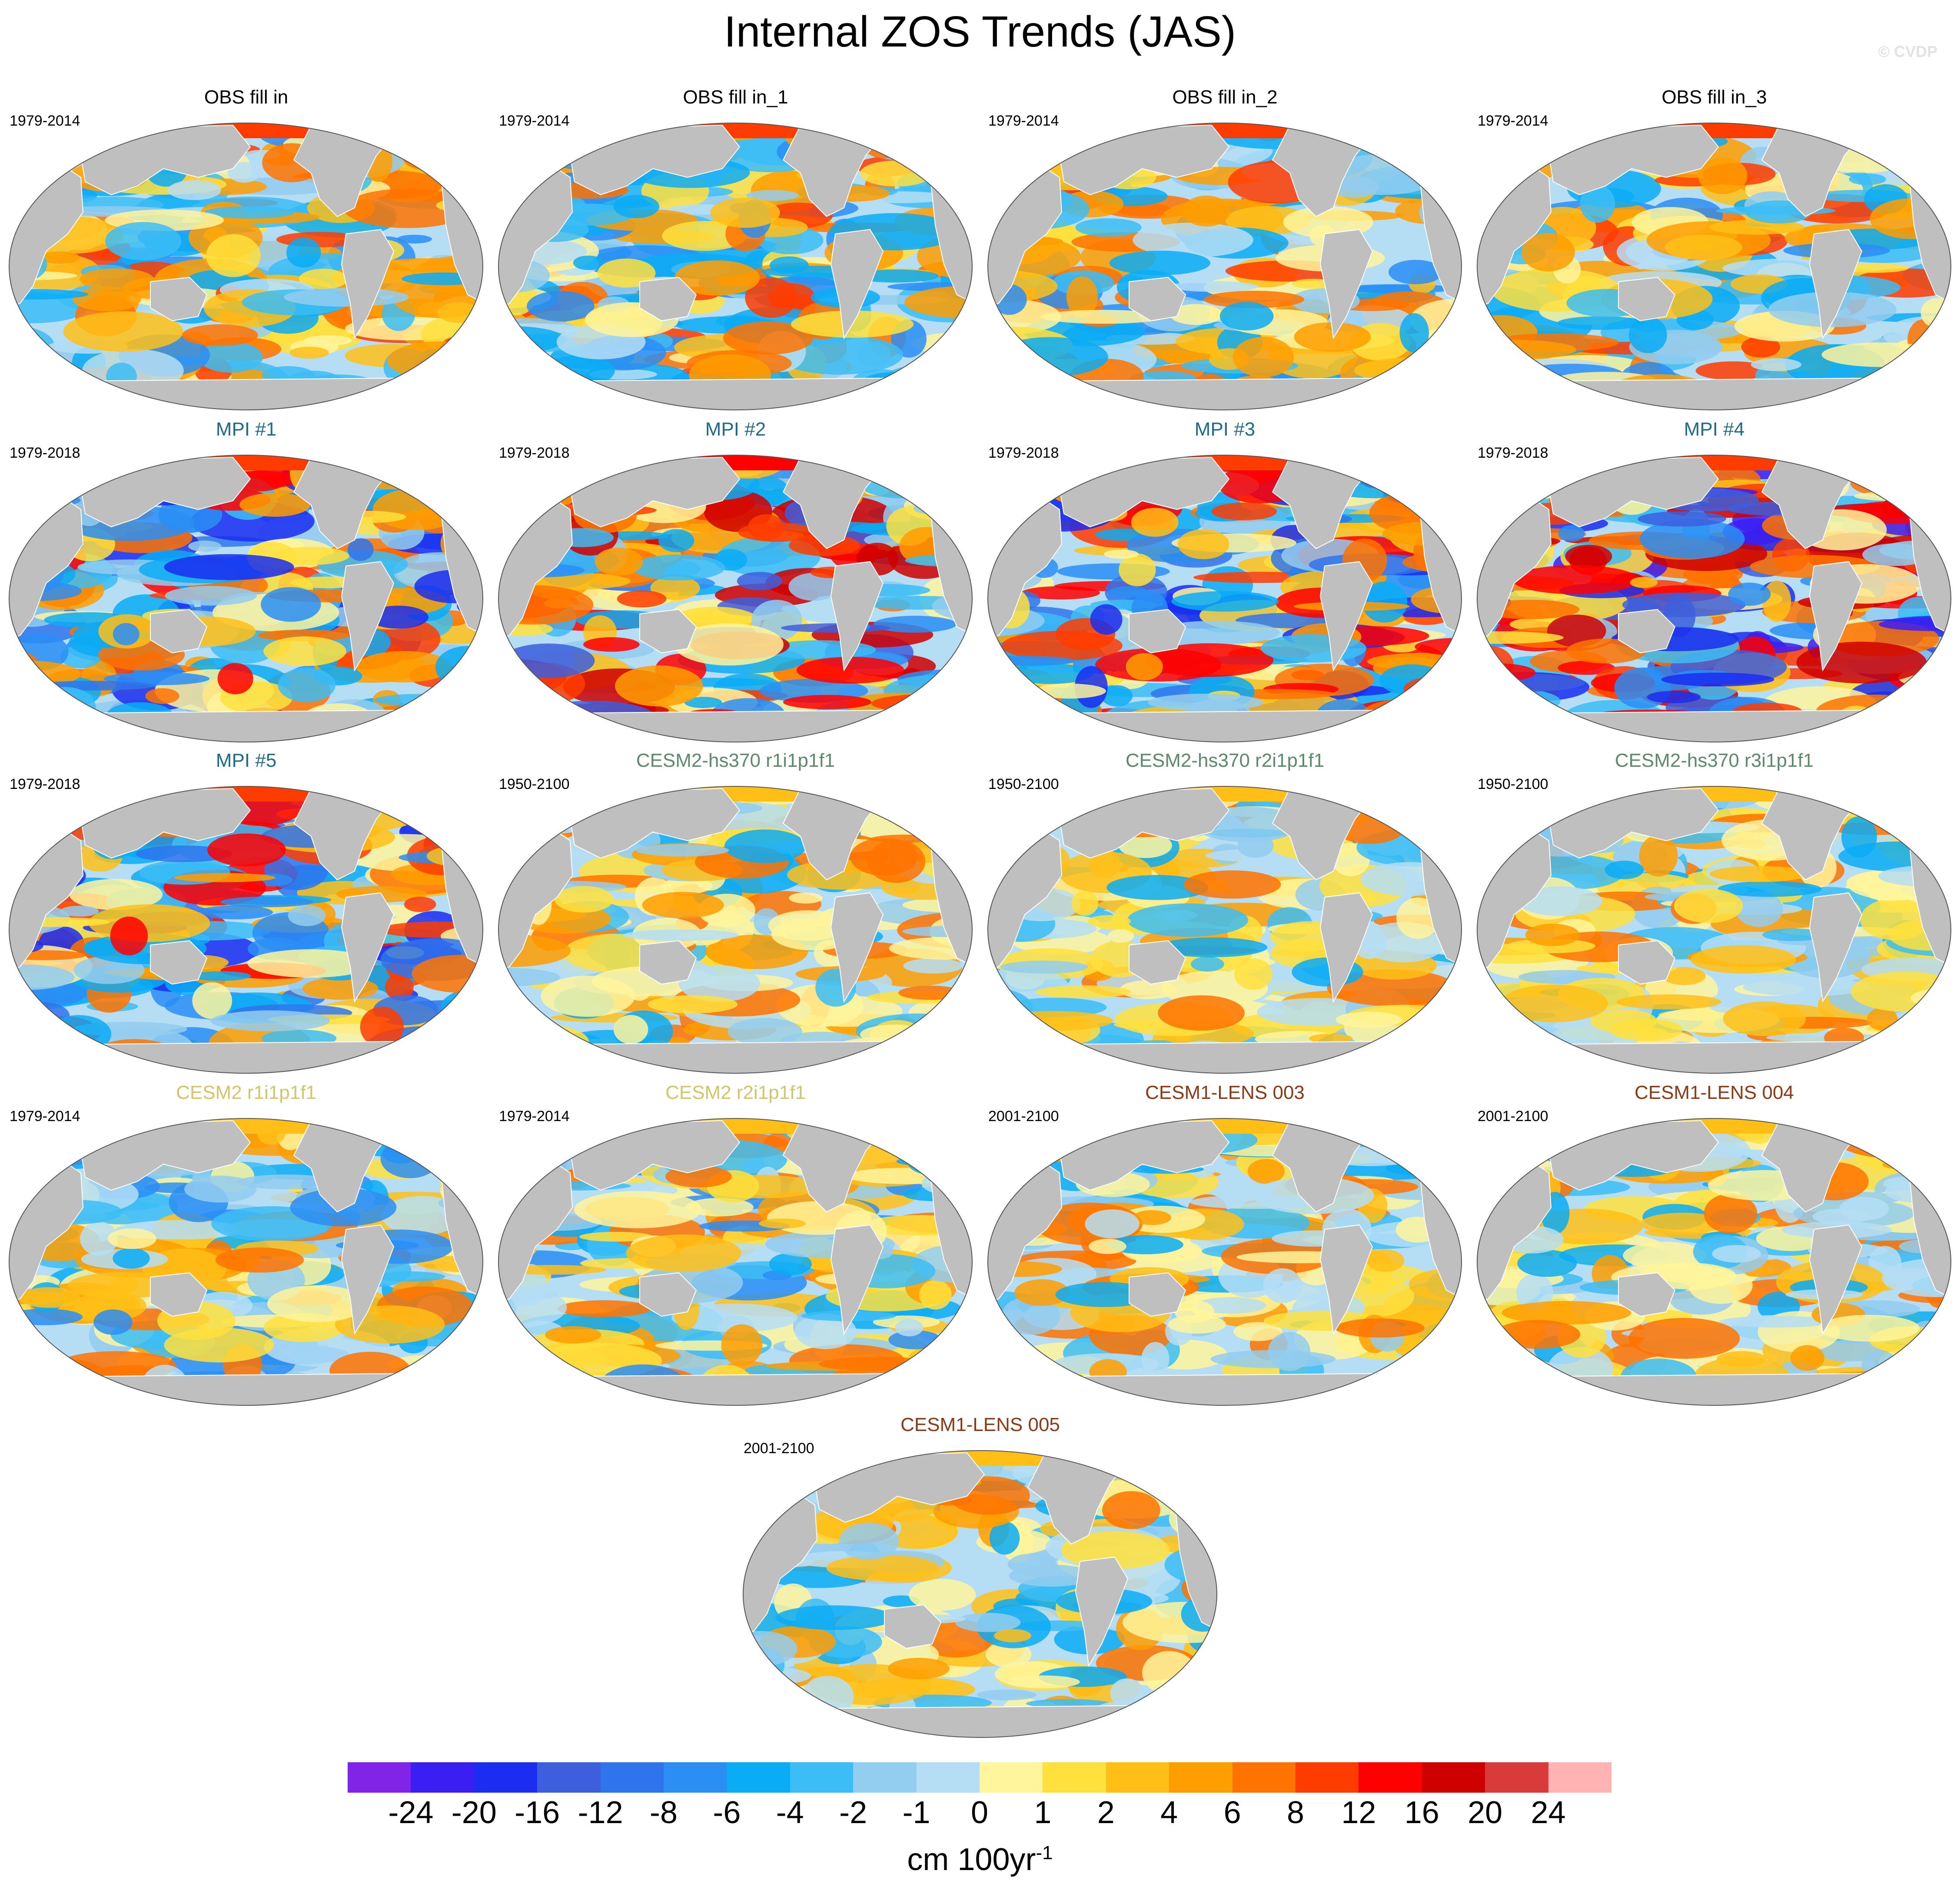 This screenshot has height=1887, width=1960. I want to click on colorbar-tick: -16, so click(537, 1812).